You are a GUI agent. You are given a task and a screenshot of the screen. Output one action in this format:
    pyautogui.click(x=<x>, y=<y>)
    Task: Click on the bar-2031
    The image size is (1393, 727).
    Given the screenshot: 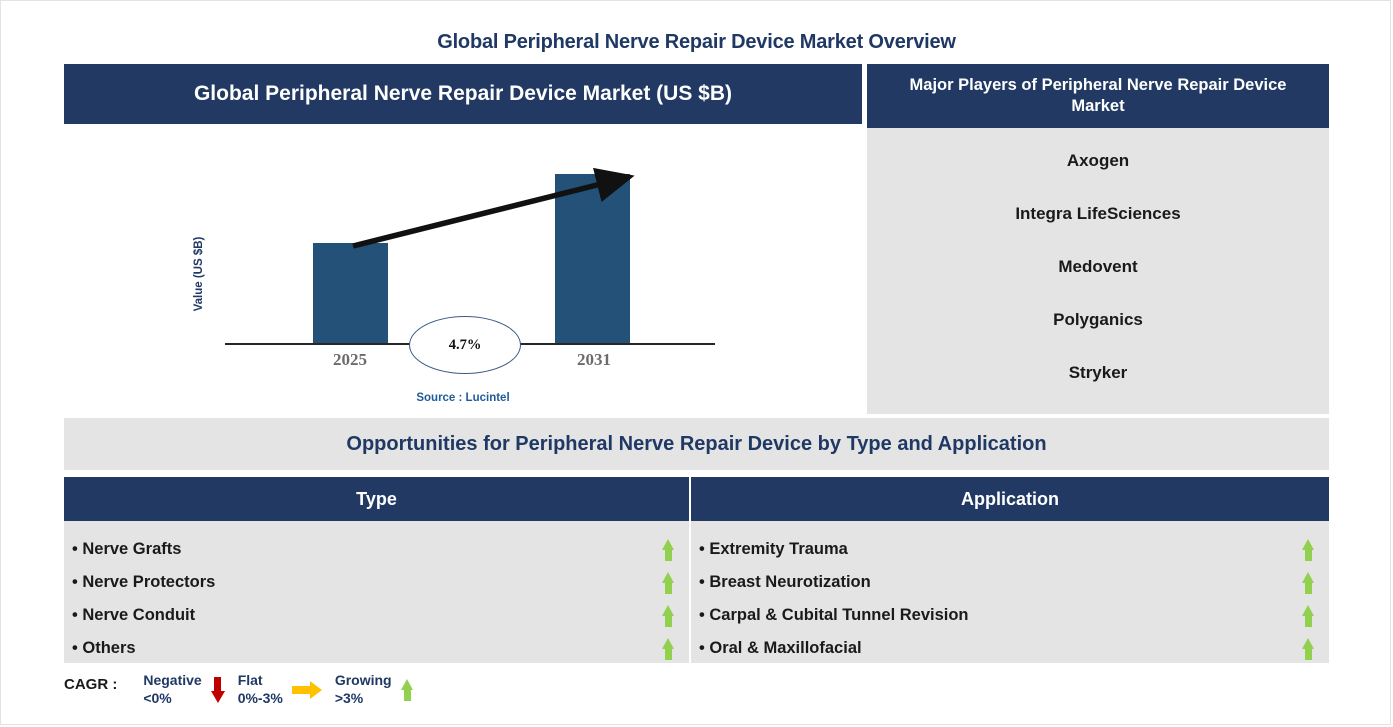 What is the action you would take?
    pyautogui.click(x=592, y=258)
    